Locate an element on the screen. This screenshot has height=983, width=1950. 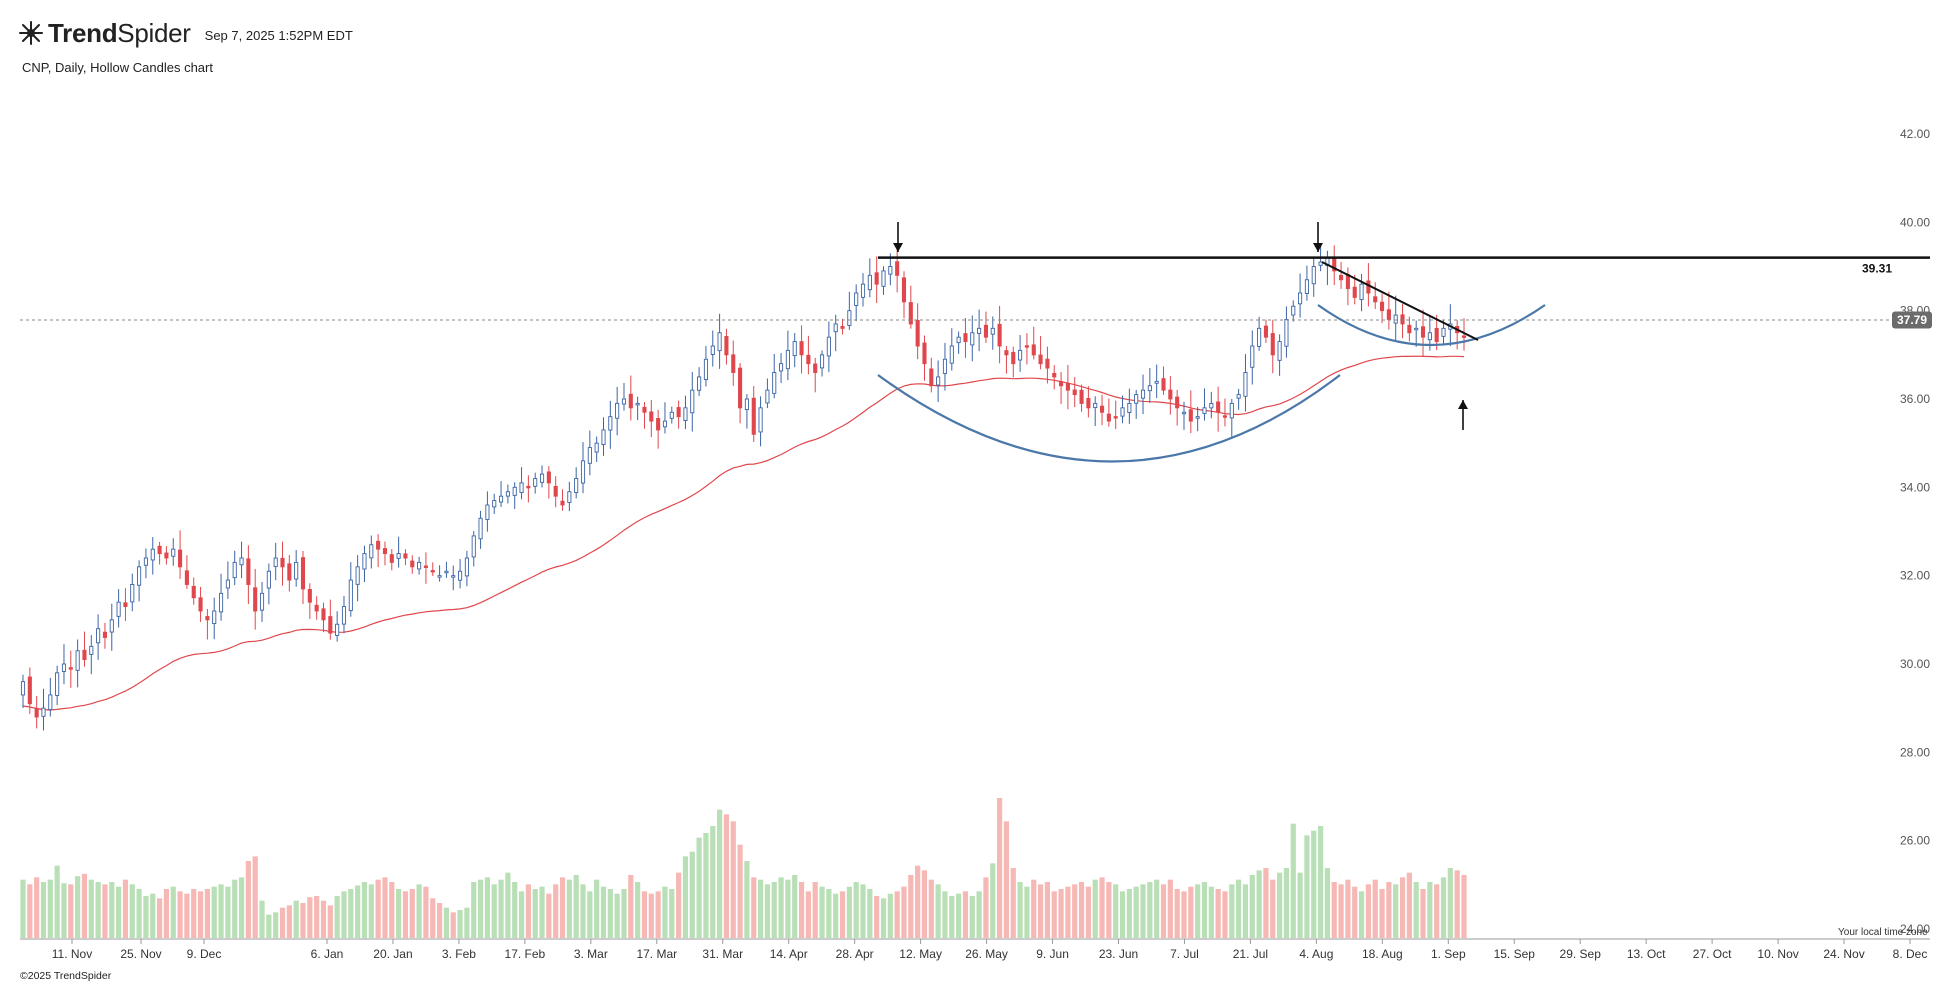
y-tick-label: 26.00 is located at coordinates (1915, 841).